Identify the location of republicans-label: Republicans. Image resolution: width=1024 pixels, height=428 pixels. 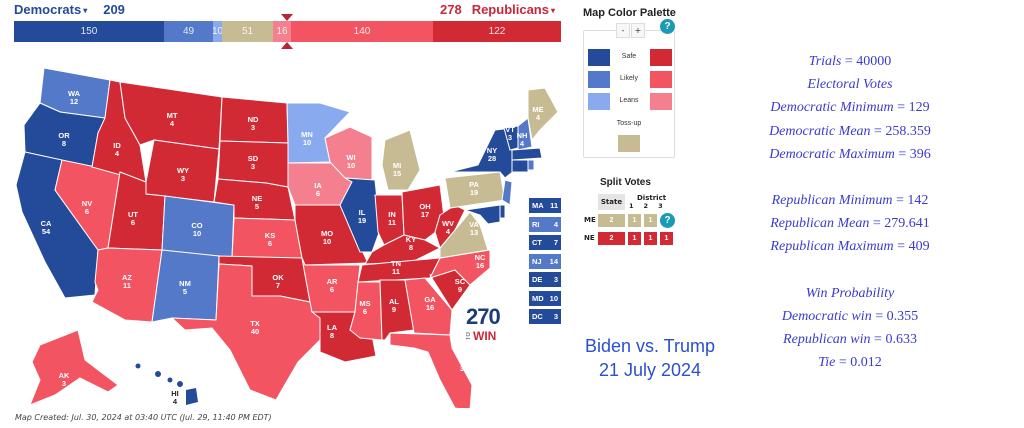
(510, 9).